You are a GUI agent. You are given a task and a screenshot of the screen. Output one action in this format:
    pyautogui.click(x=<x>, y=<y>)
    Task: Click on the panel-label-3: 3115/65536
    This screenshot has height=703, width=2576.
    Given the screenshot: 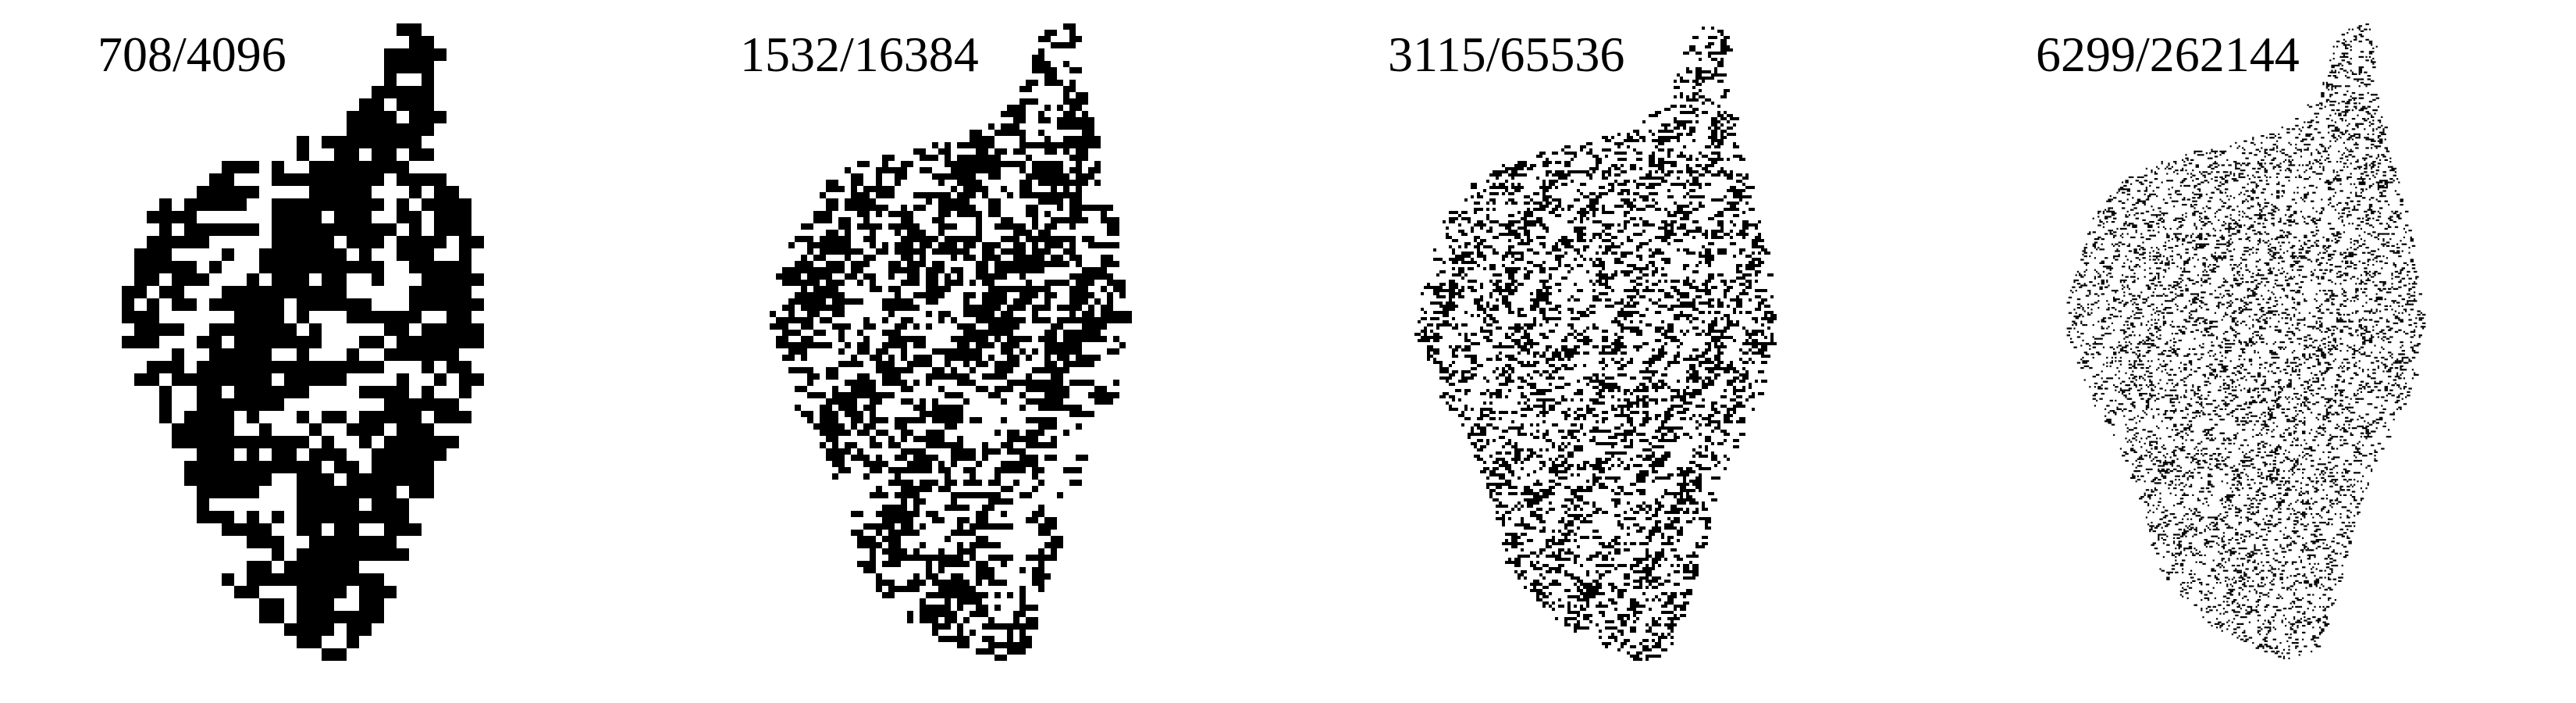 What is the action you would take?
    pyautogui.click(x=1506, y=54)
    